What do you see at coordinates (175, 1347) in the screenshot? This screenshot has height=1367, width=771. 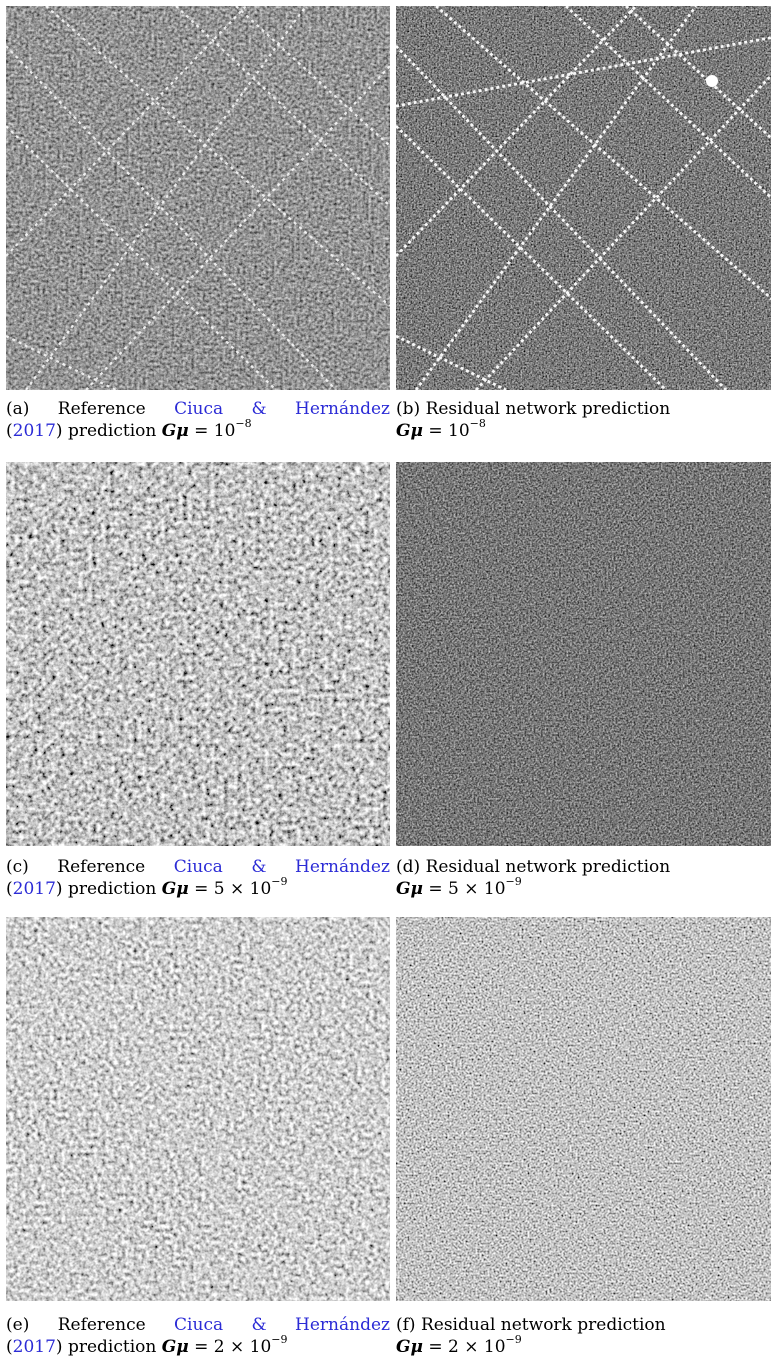 I see `caption-e-gmu-symbol: Gμ` at bounding box center [175, 1347].